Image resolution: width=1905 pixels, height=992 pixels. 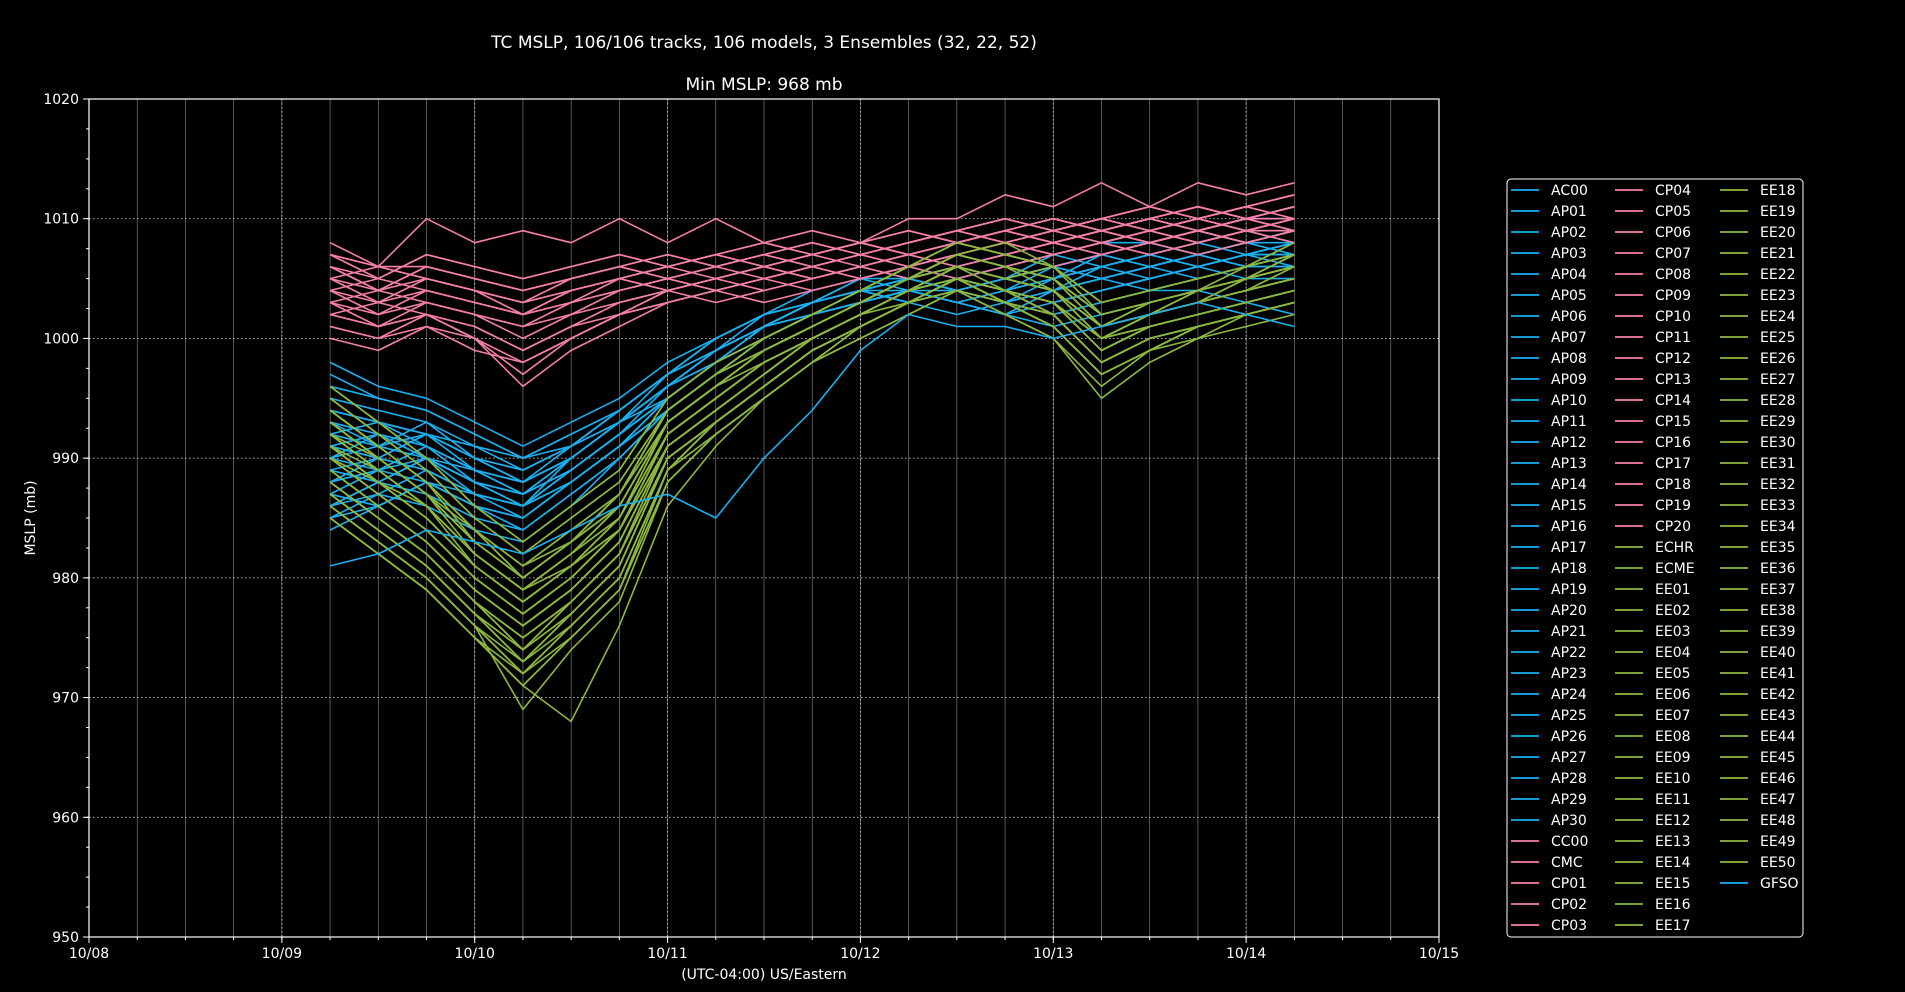 I want to click on legend-entry: EE18, so click(x=1778, y=191).